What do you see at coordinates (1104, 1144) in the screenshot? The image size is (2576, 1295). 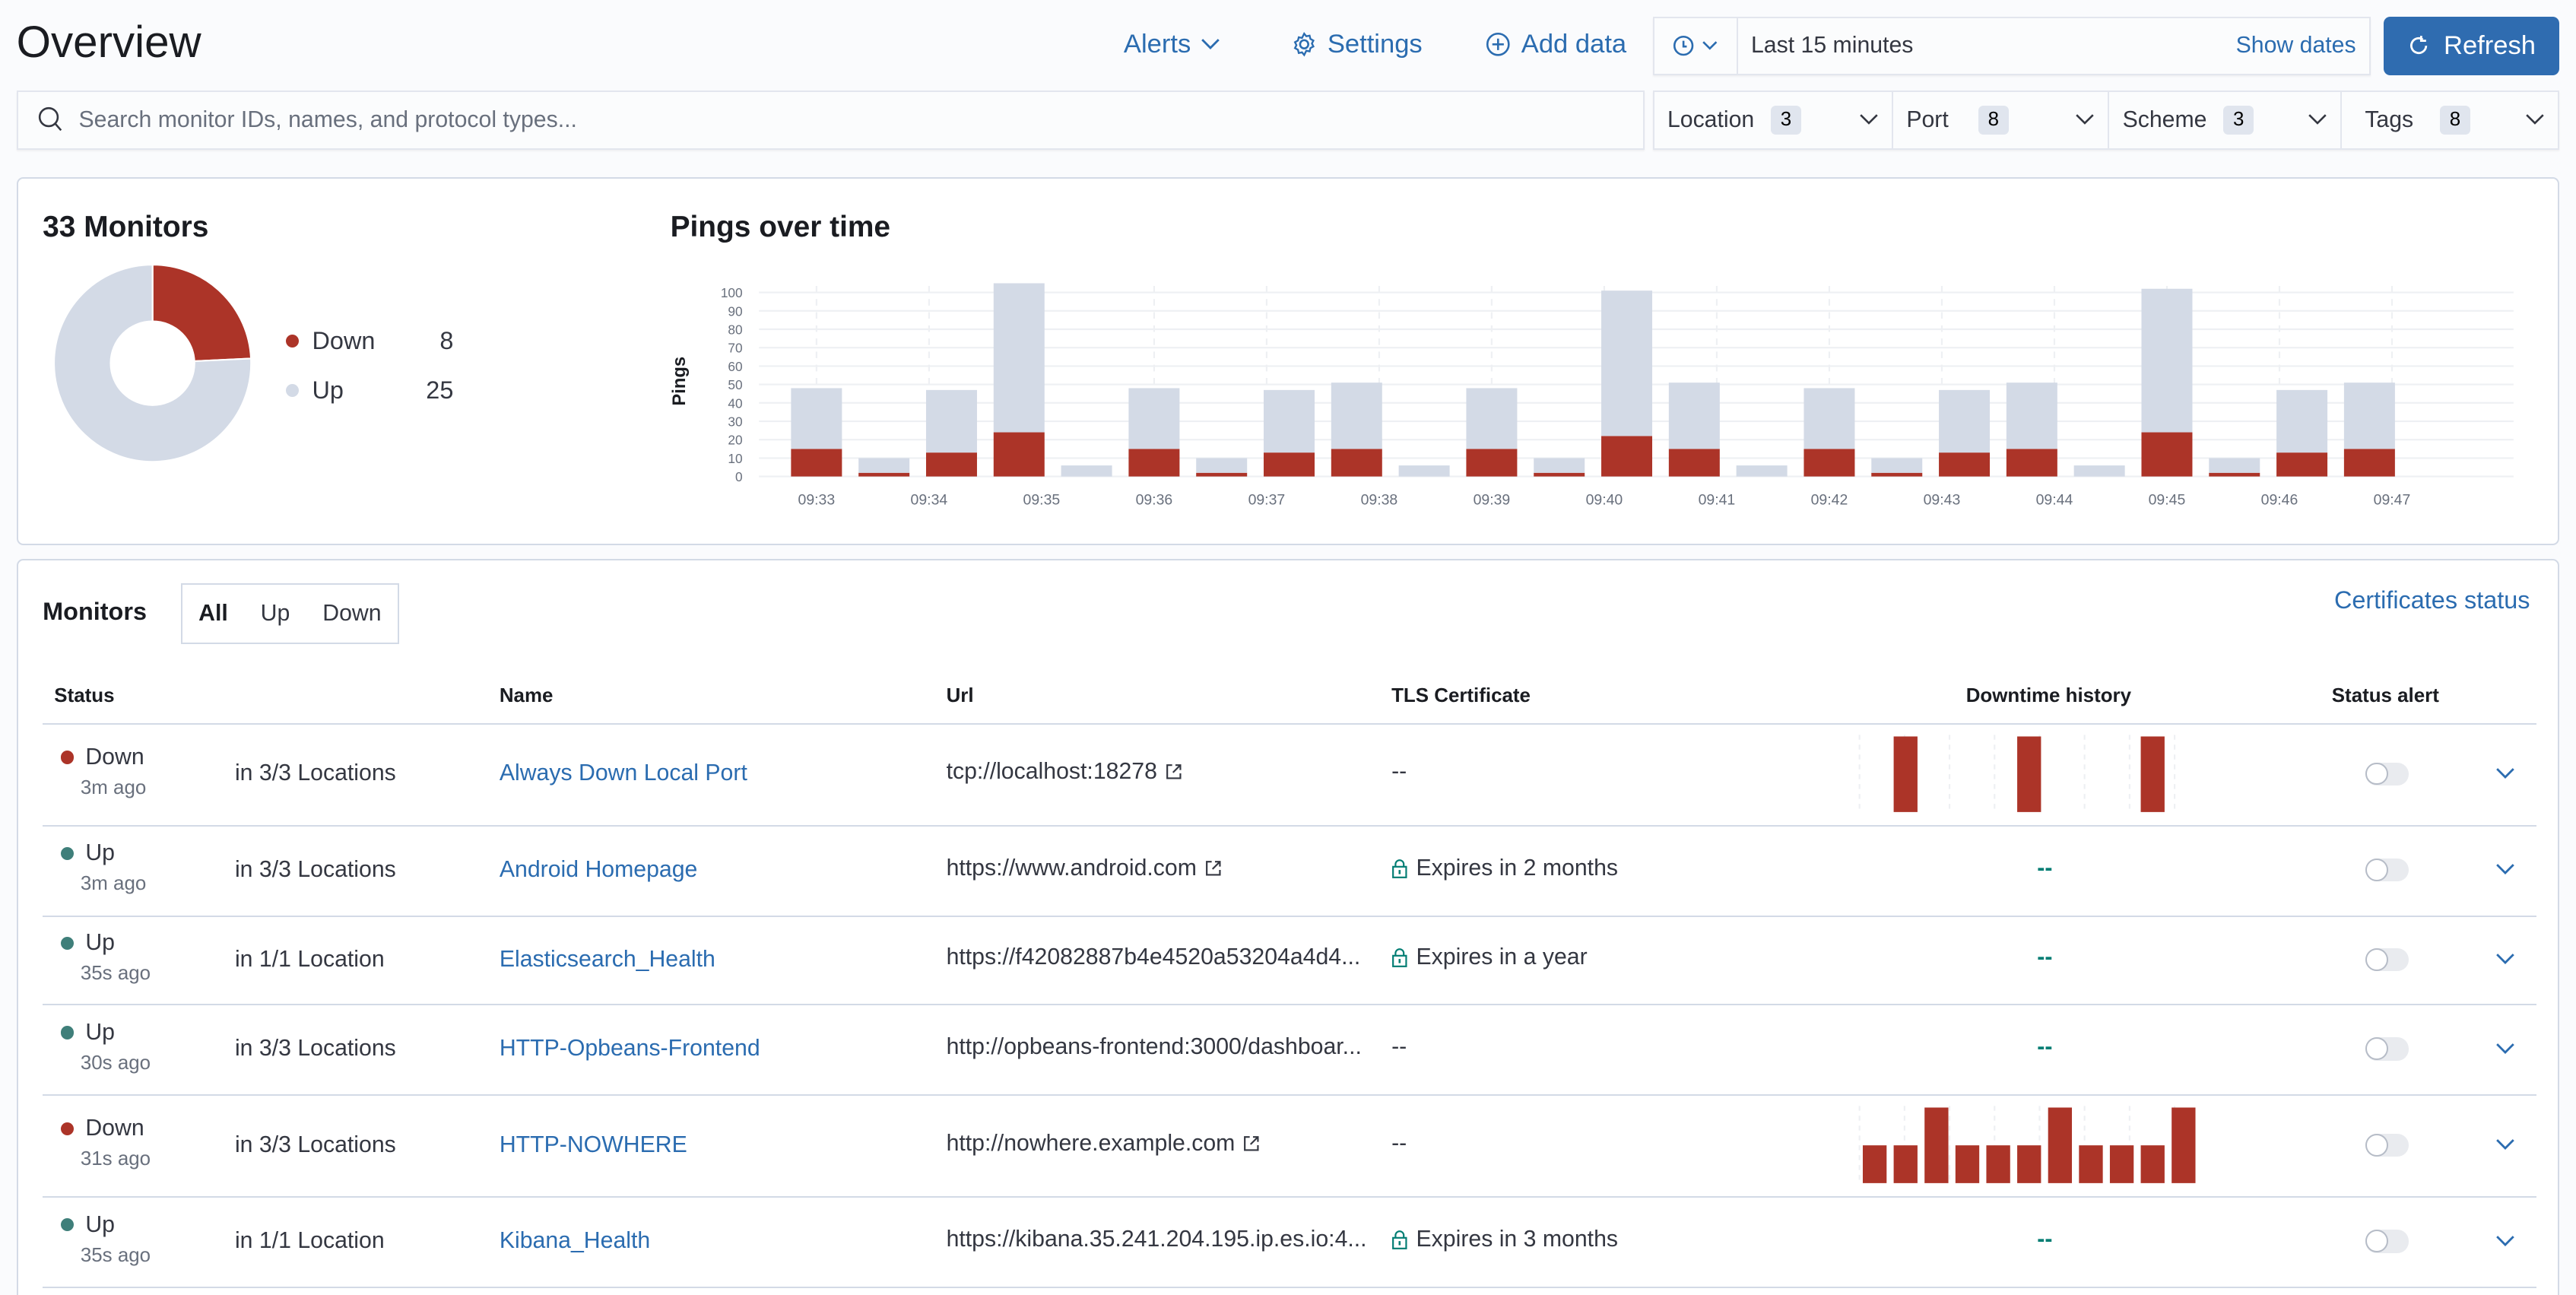 I see `monitor-url: http://nowhere.example.com` at bounding box center [1104, 1144].